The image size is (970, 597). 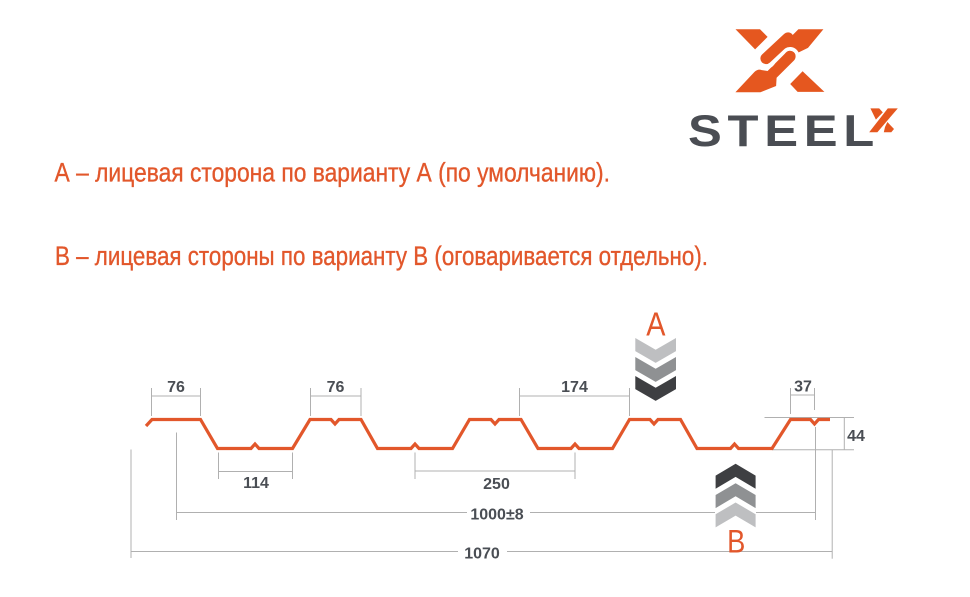 I want to click on svg-text: 114, so click(x=256, y=483).